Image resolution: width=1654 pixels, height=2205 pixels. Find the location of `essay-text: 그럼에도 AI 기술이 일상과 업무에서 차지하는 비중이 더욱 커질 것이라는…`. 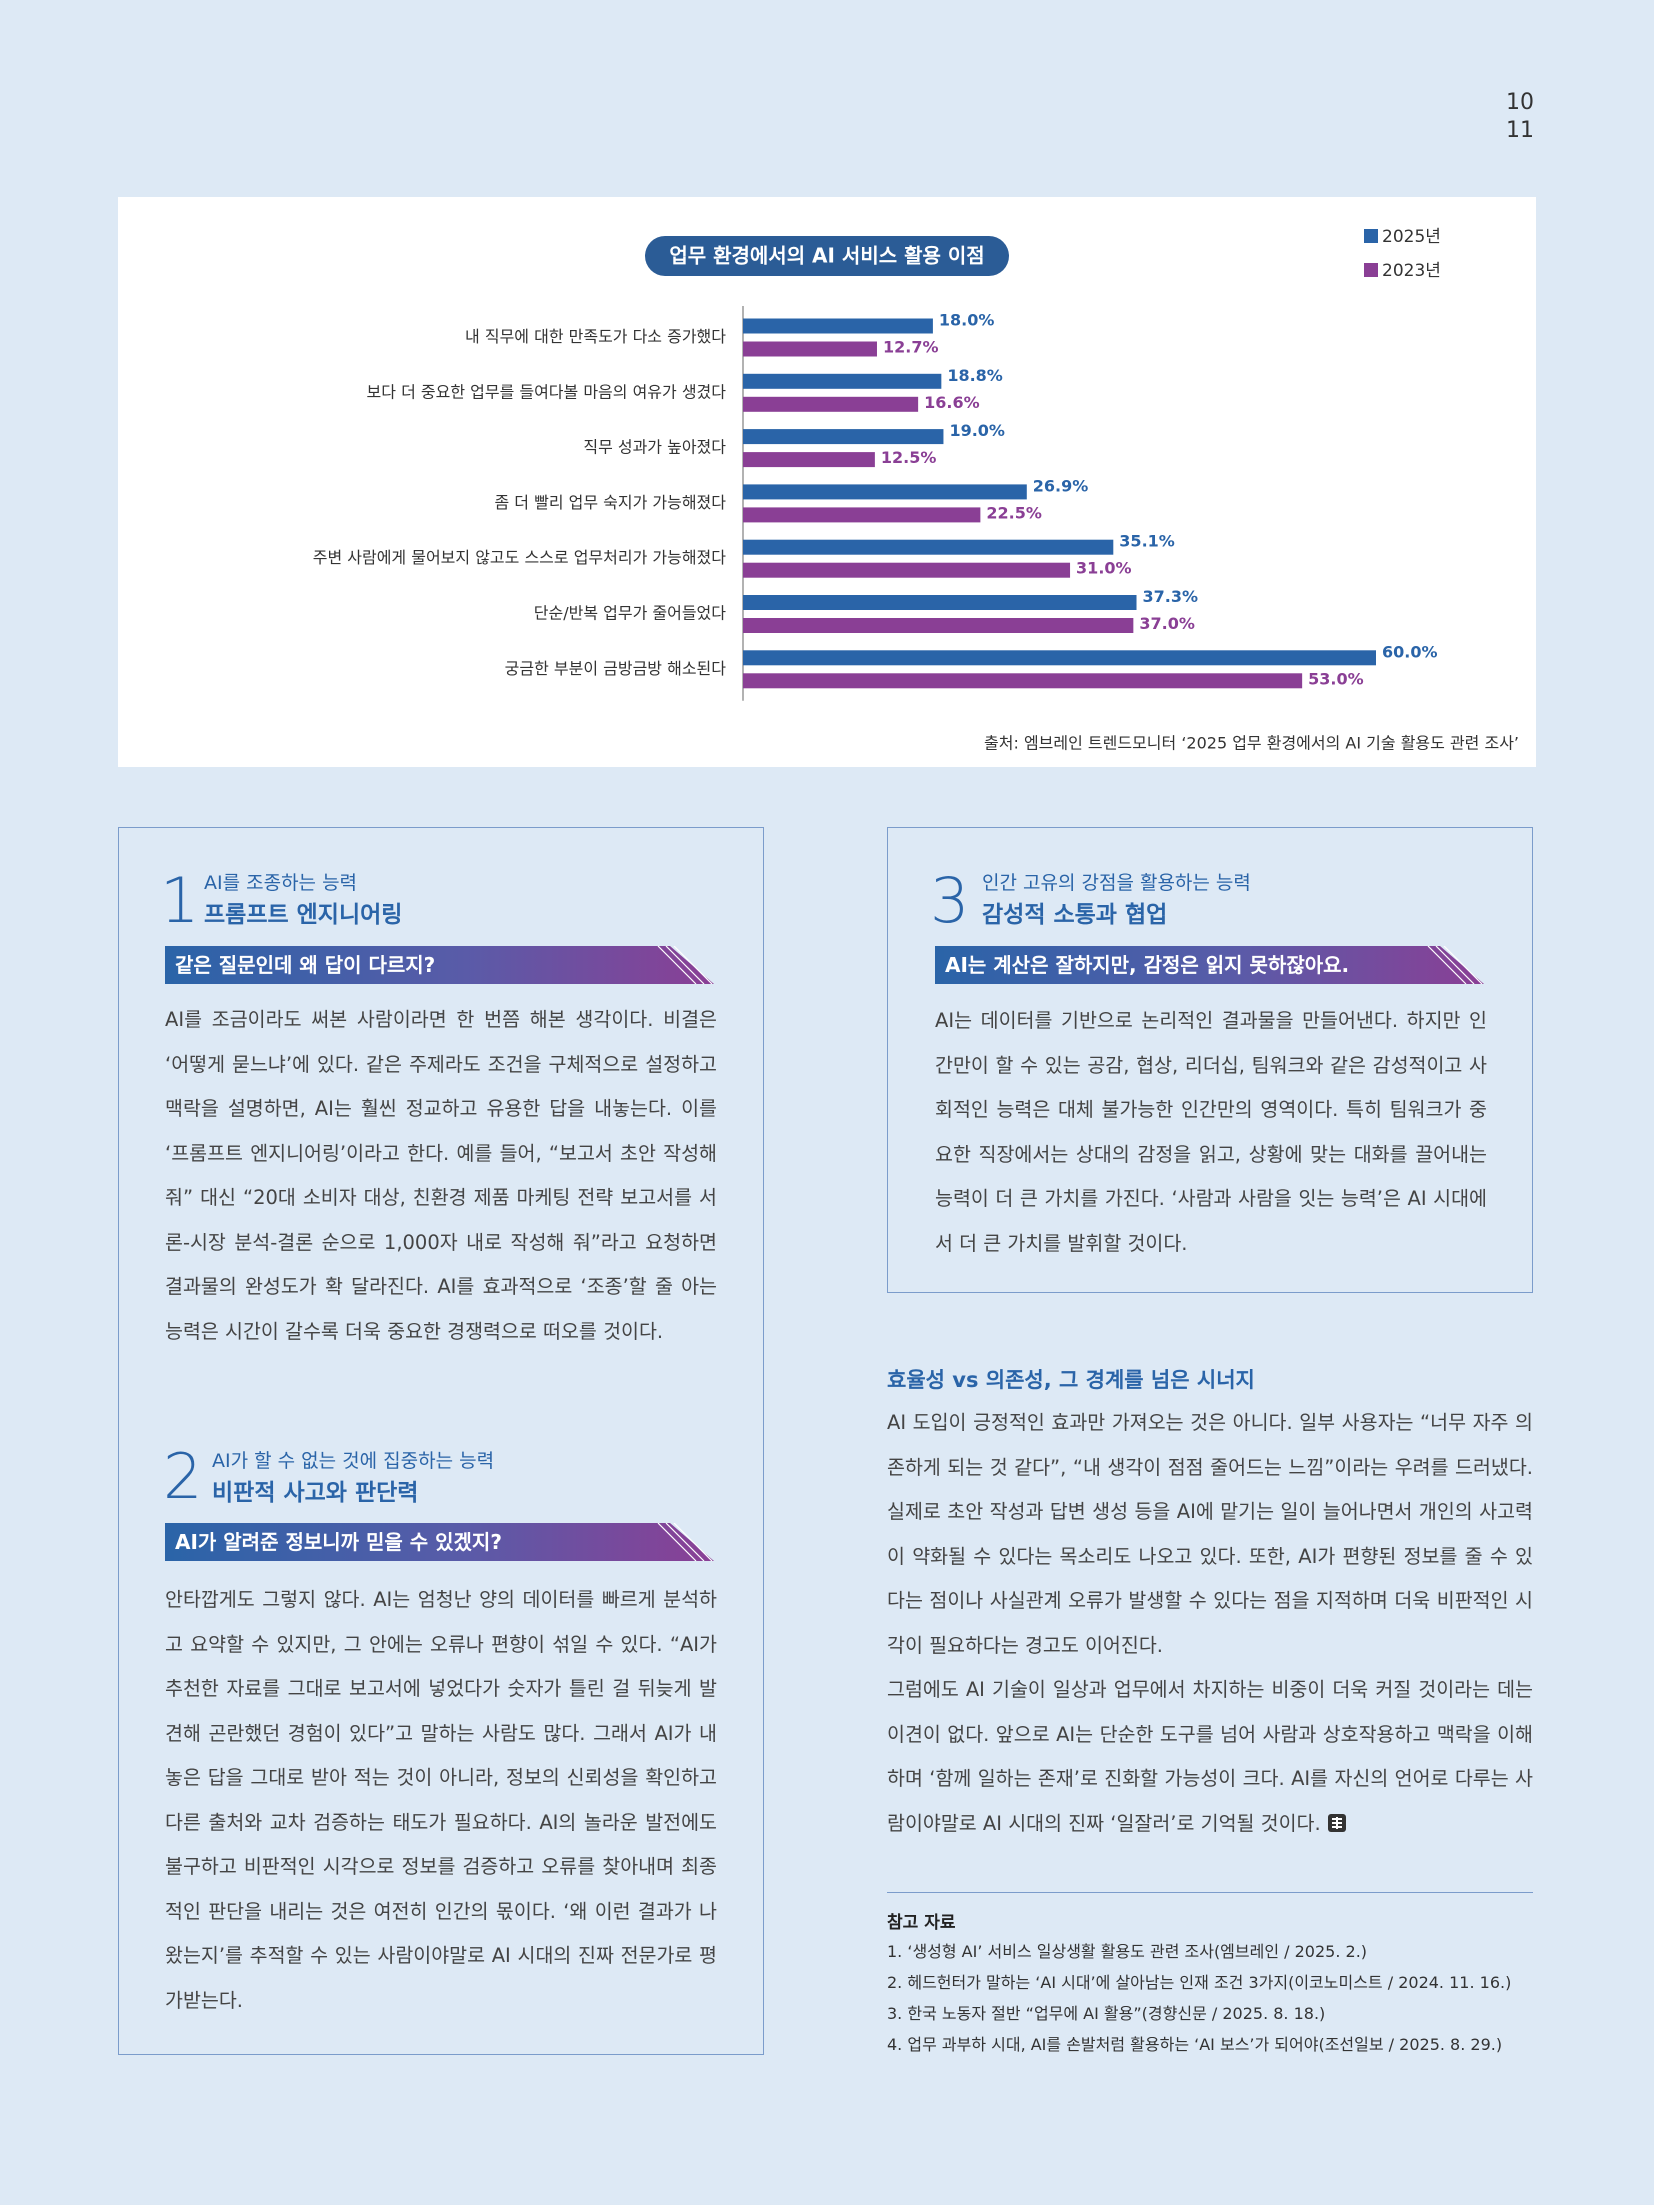

essay-text: 그럼에도 AI 기술이 일상과 업무에서 차지하는 비중이 더욱 커질 것이라는… is located at coordinates (1210, 1756).